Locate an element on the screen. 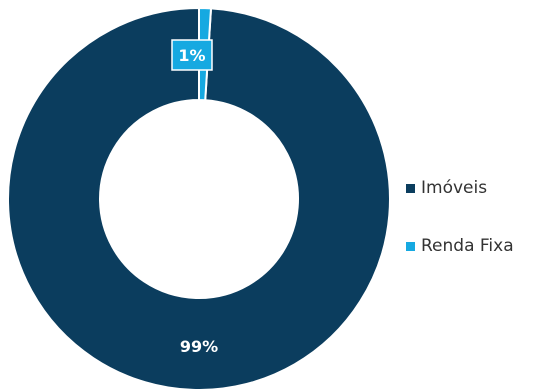 The width and height of the screenshot is (542, 389). data-label-renda-fixa: 1% is located at coordinates (191, 55).